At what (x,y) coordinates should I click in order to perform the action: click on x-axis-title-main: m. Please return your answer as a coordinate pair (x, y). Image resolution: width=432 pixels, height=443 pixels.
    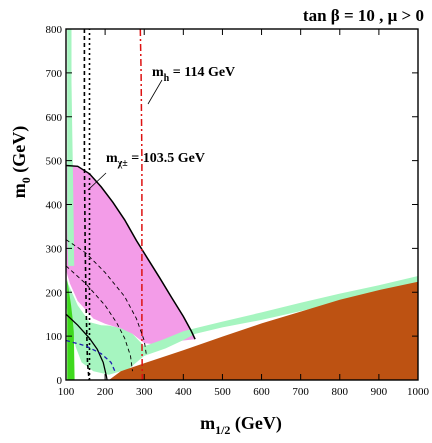
    Looking at the image, I should click on (207, 423).